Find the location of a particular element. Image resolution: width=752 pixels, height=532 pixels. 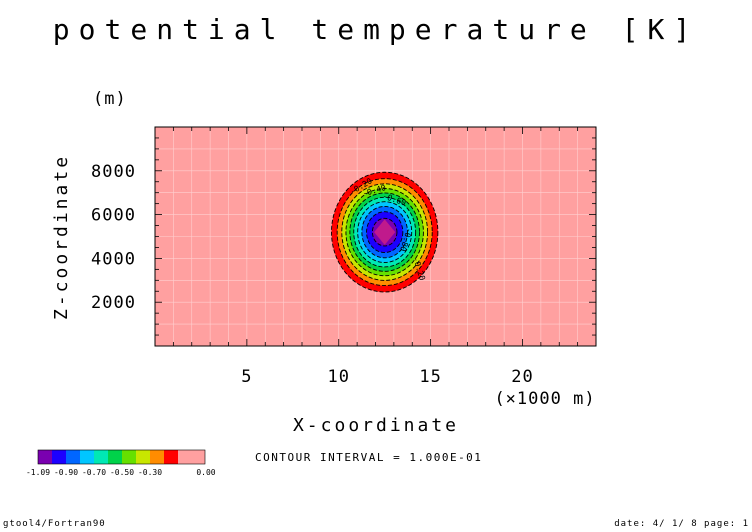

contour-labels: -0.20-0.40-0.60-0.80-0.20 is located at coordinates (387, 228).